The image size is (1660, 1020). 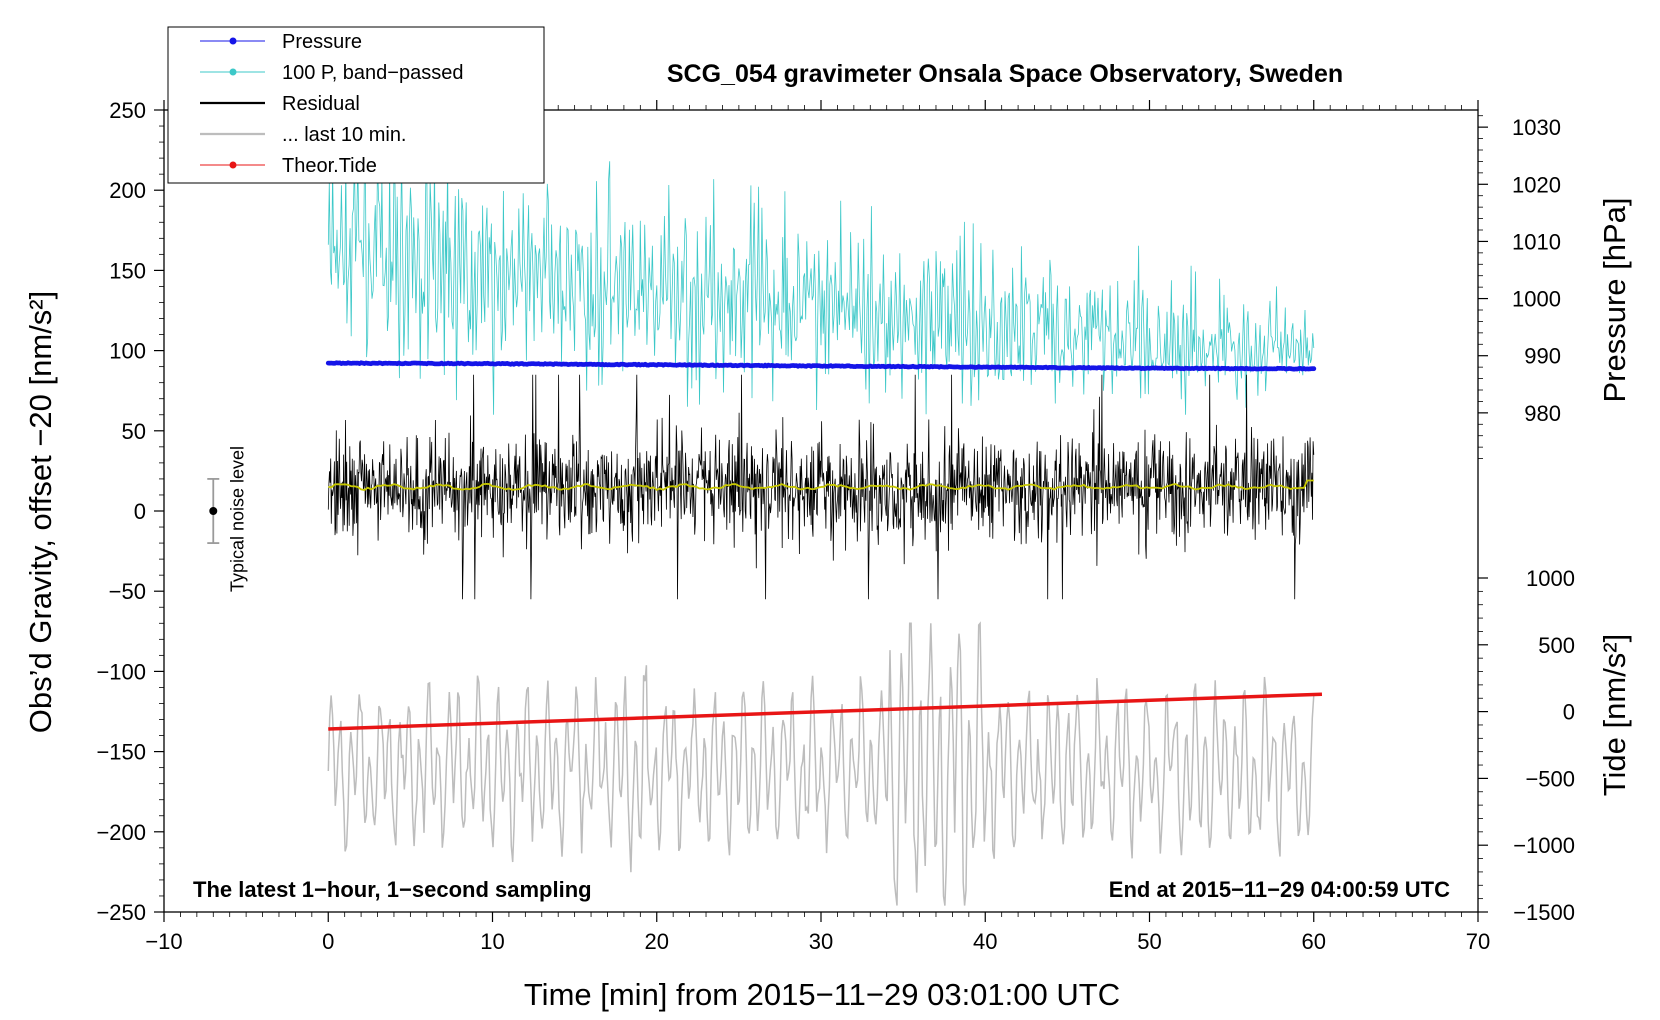 What do you see at coordinates (1149, 941) in the screenshot?
I see `x-tick-label: 50` at bounding box center [1149, 941].